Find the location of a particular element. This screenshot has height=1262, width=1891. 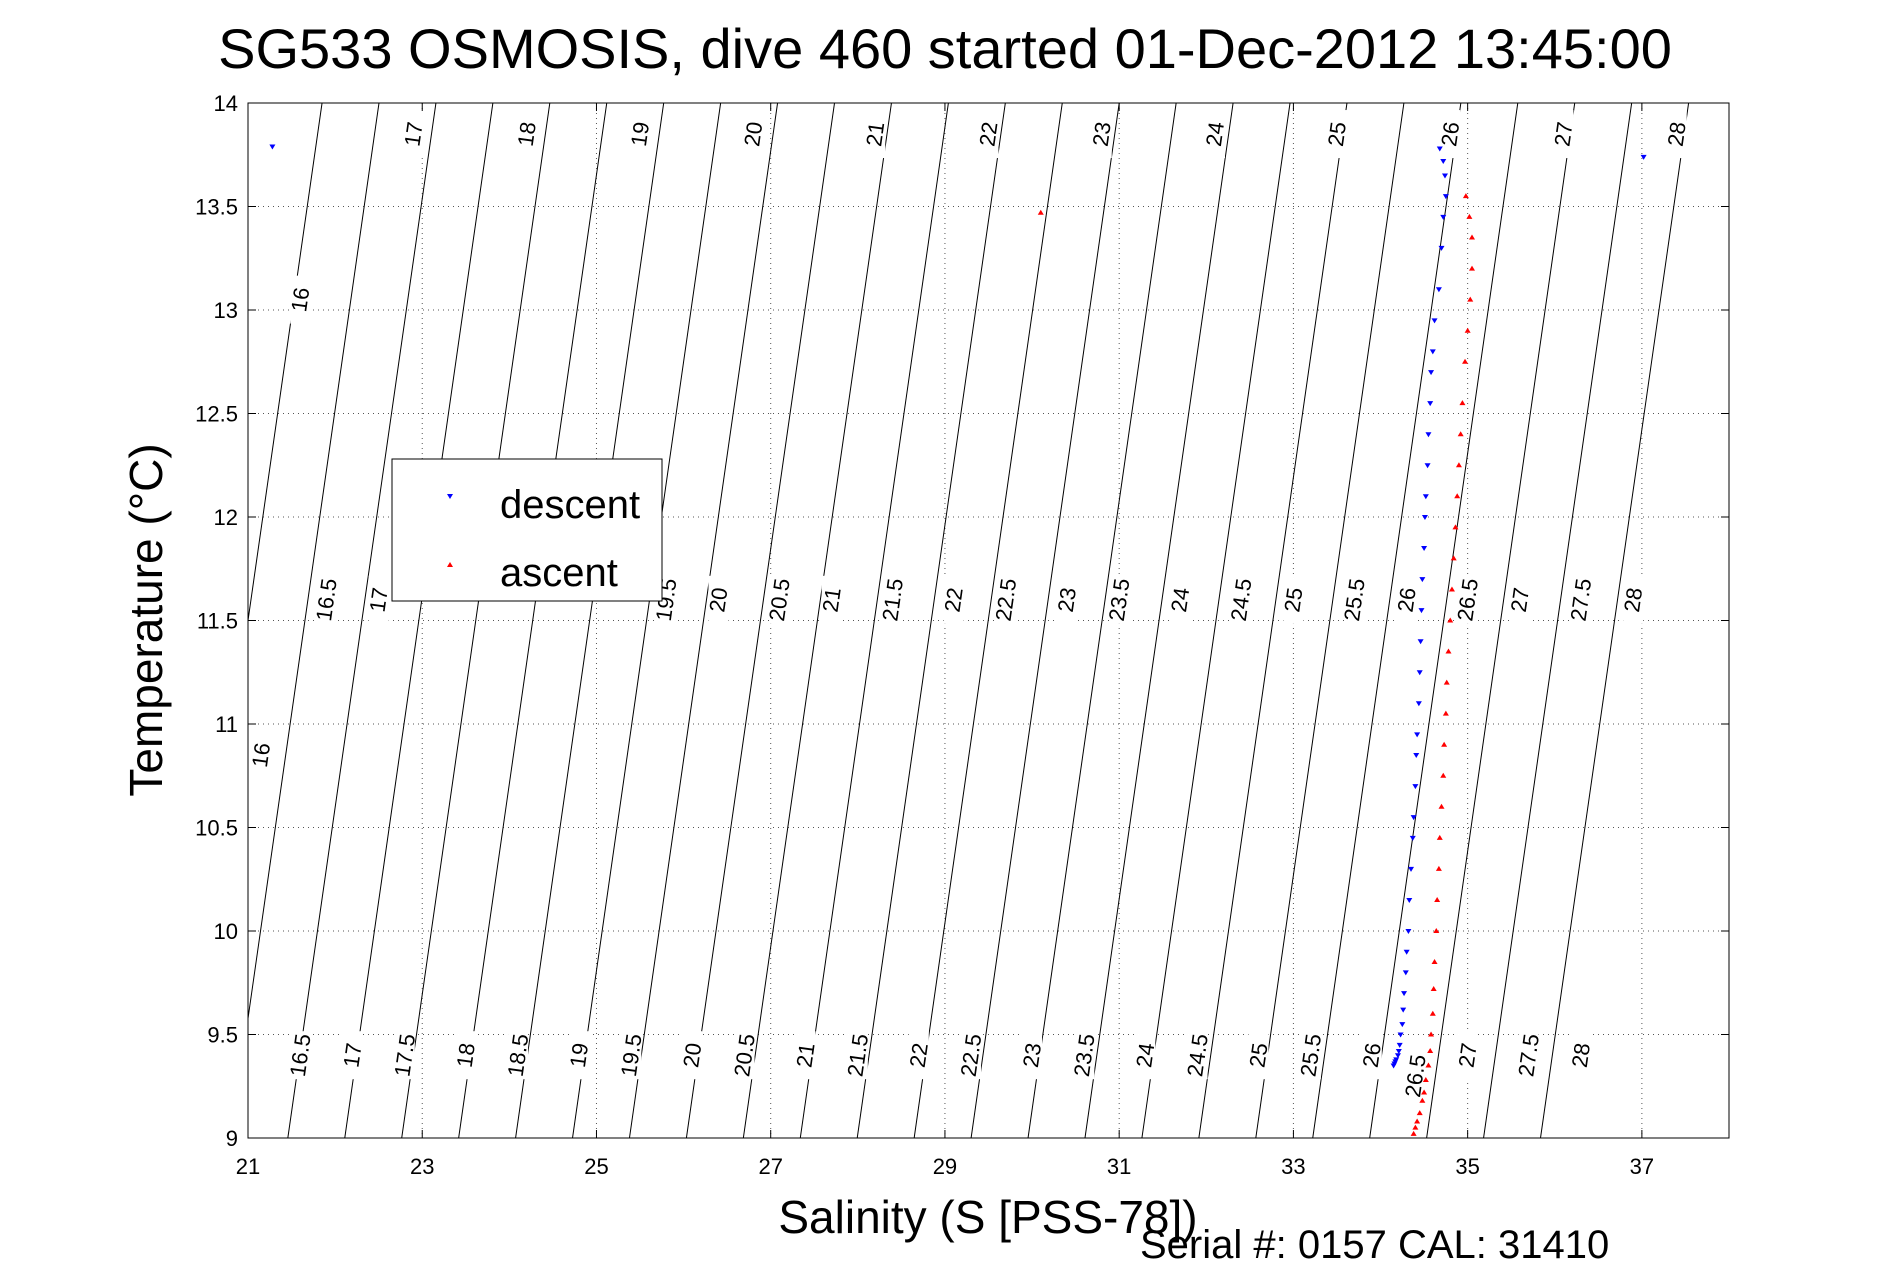

isopycnal-label: 27.5 is located at coordinates (1528, 1055).